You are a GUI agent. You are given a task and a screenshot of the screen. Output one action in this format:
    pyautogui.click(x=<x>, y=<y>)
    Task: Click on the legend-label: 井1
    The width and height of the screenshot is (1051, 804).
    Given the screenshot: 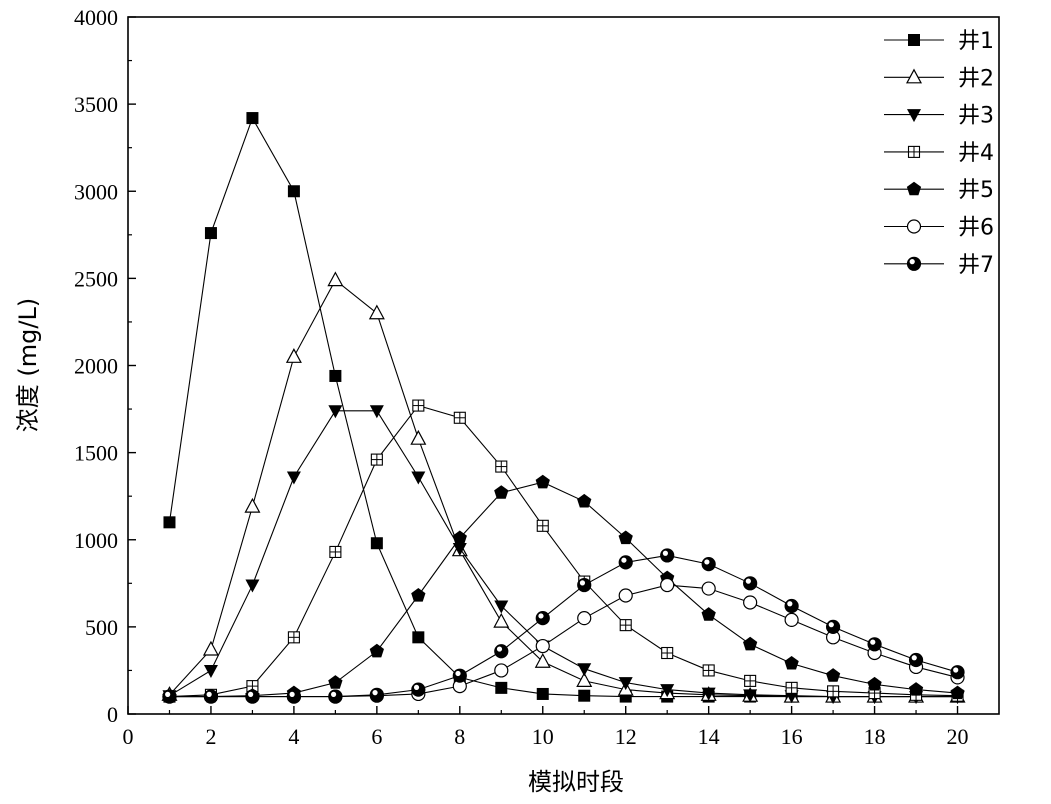 What is the action you would take?
    pyautogui.click(x=976, y=41)
    